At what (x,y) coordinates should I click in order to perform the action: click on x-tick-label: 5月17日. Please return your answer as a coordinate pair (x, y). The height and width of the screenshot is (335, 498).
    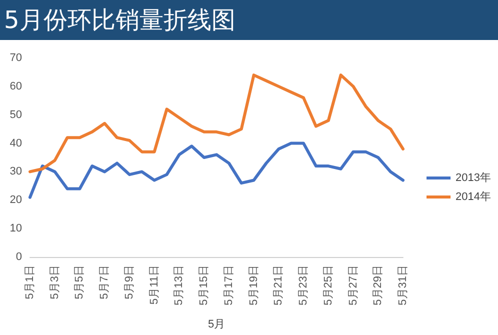
    Looking at the image, I should click on (228, 285).